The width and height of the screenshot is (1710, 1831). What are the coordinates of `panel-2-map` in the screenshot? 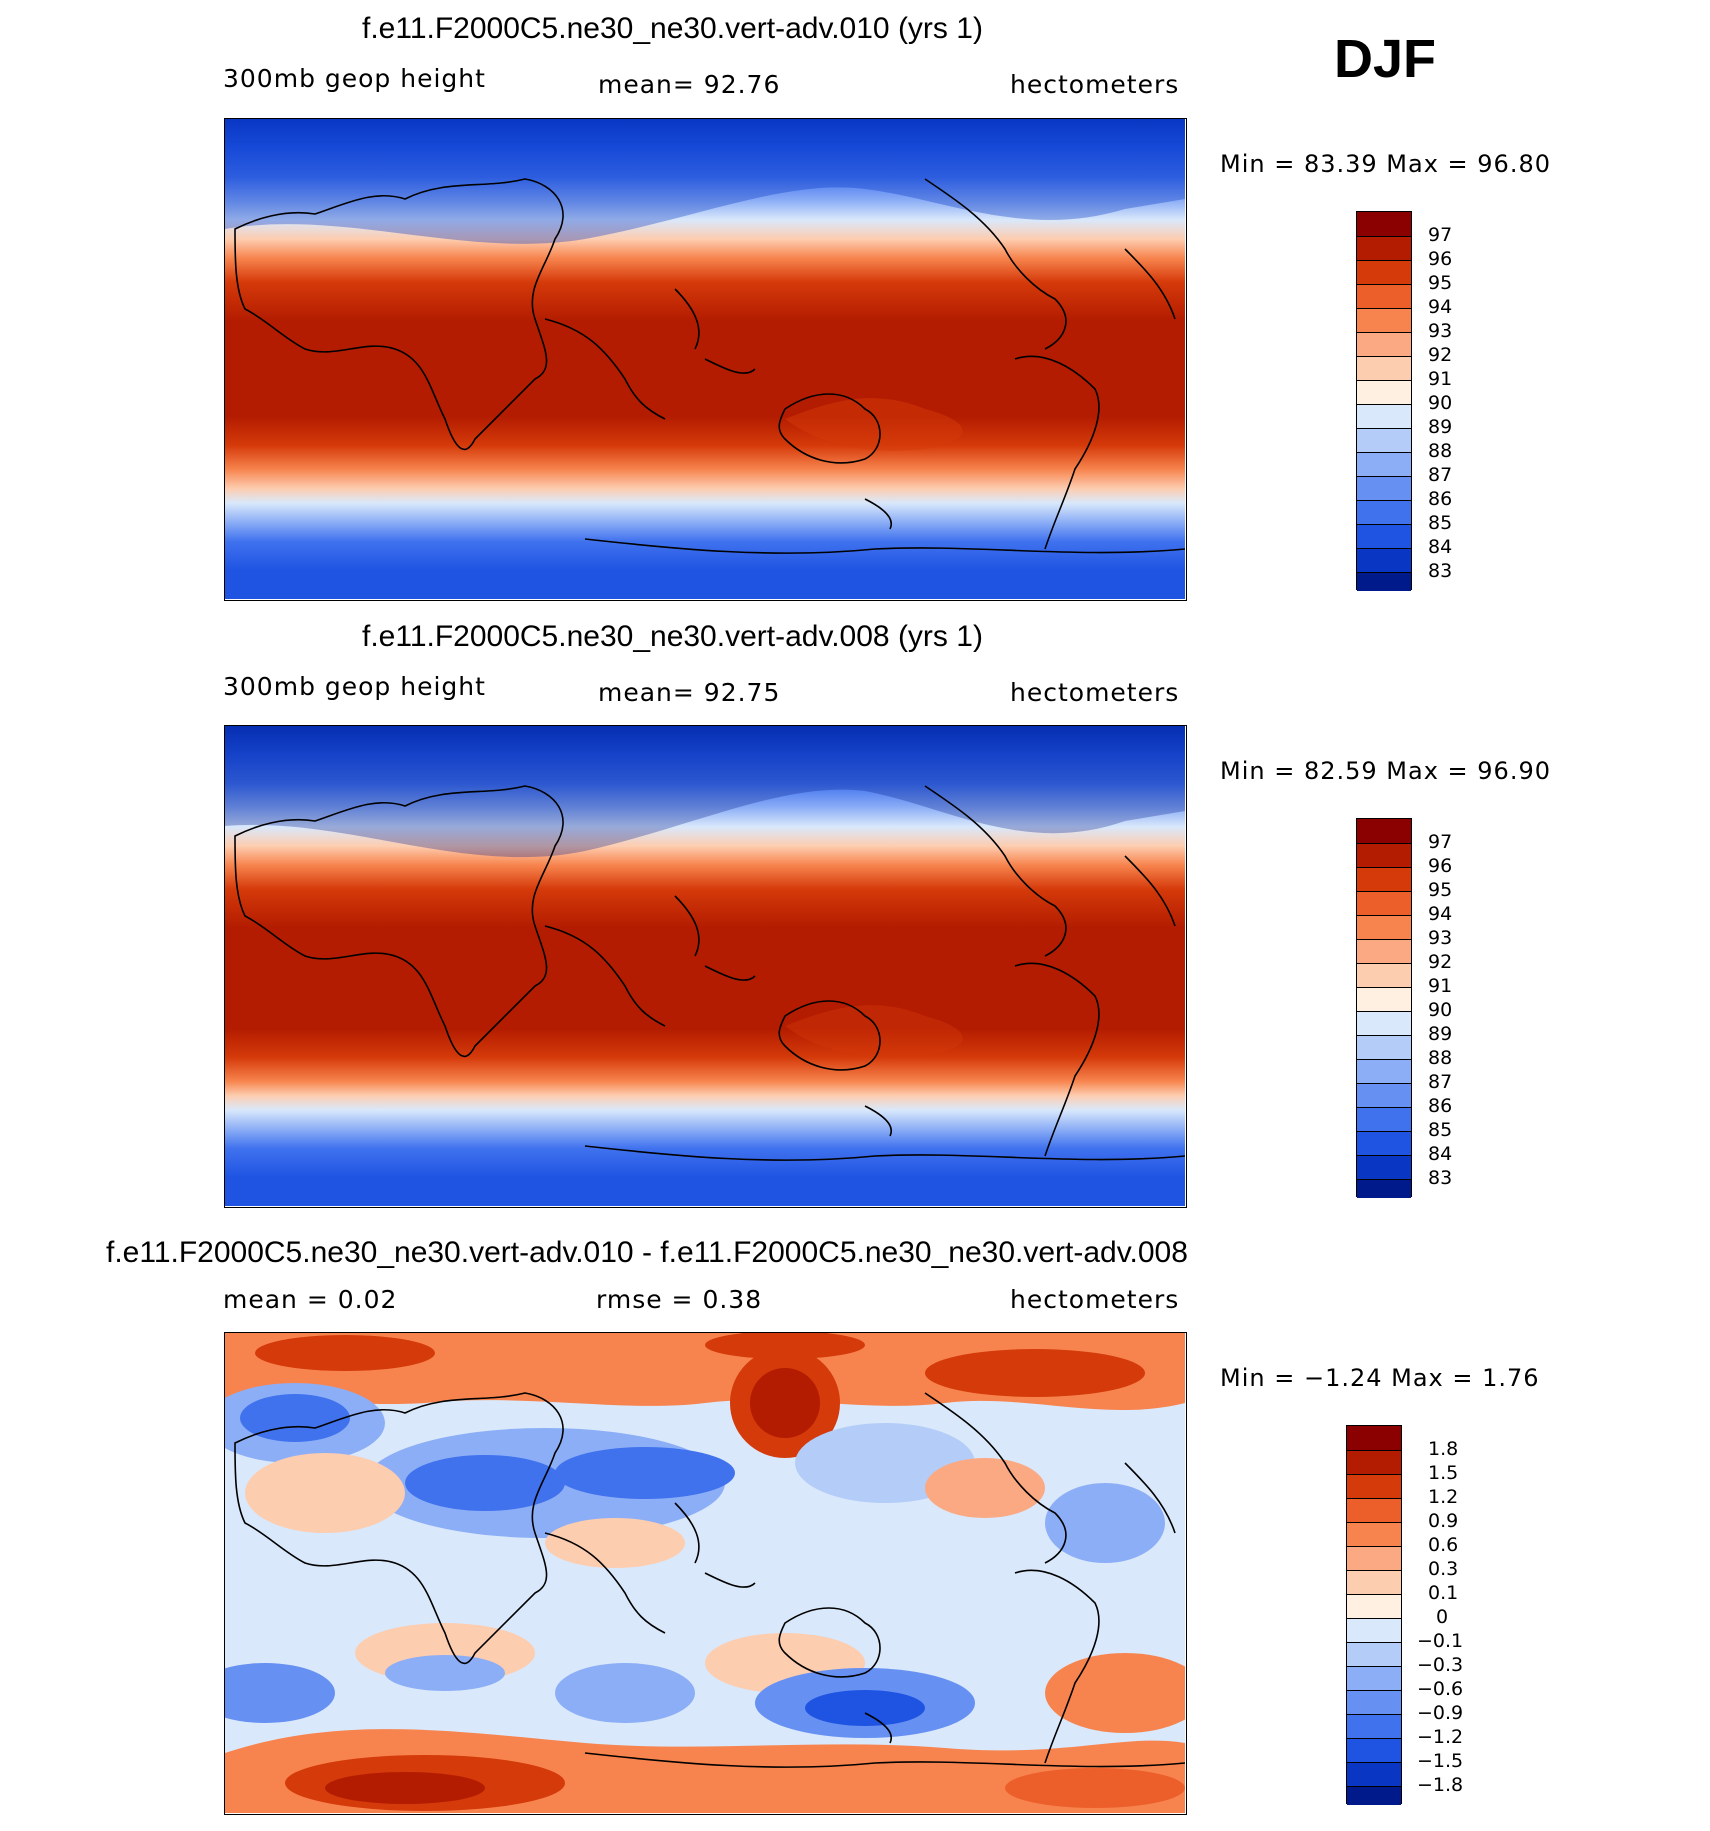 It's located at (705, 966).